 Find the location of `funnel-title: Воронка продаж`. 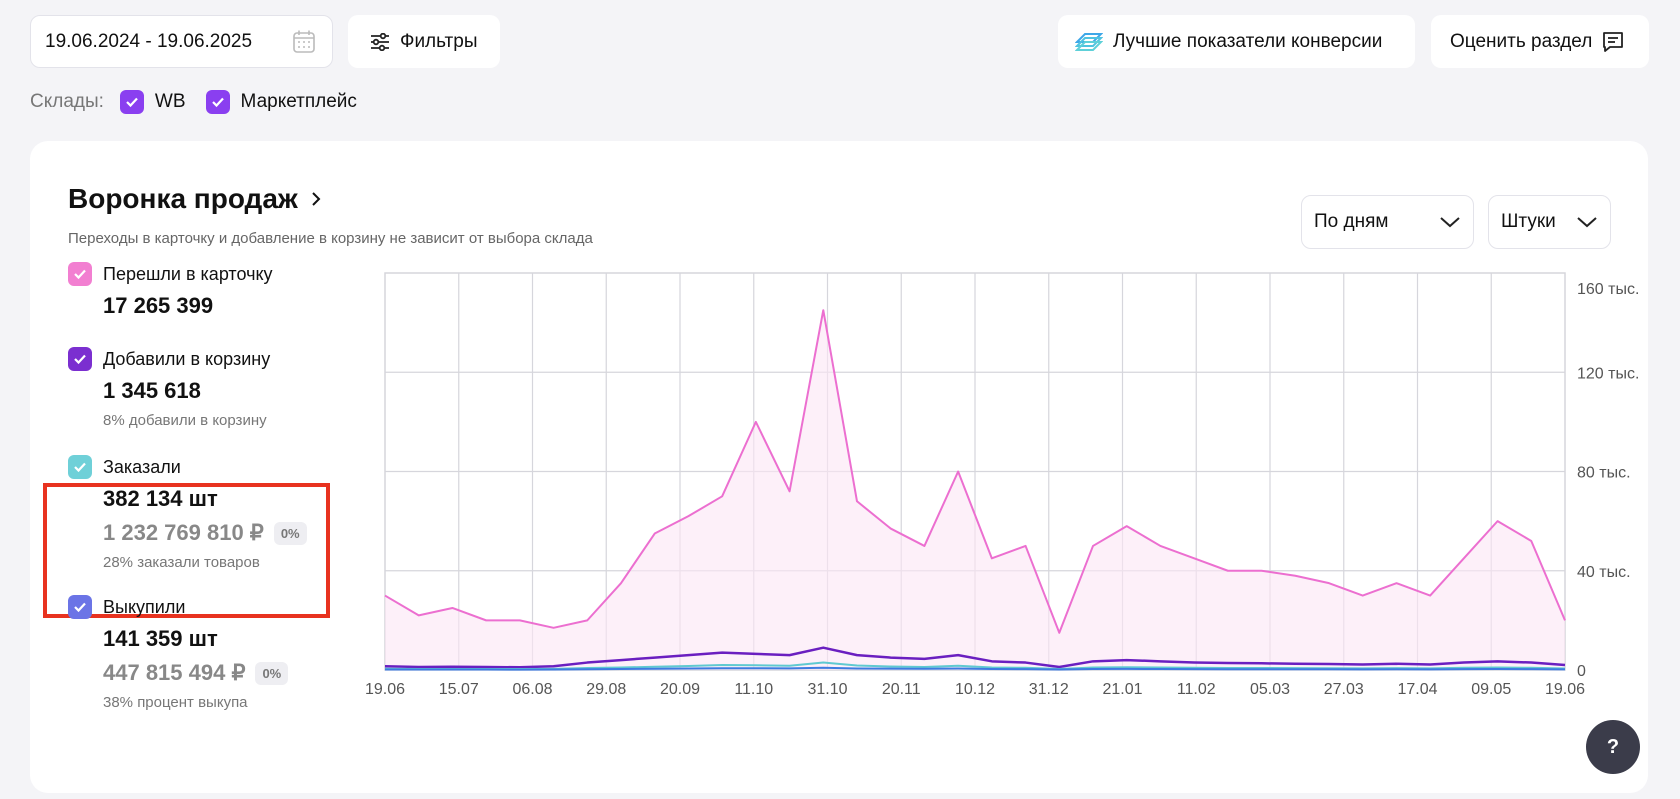

funnel-title: Воронка продаж is located at coordinates (183, 198).